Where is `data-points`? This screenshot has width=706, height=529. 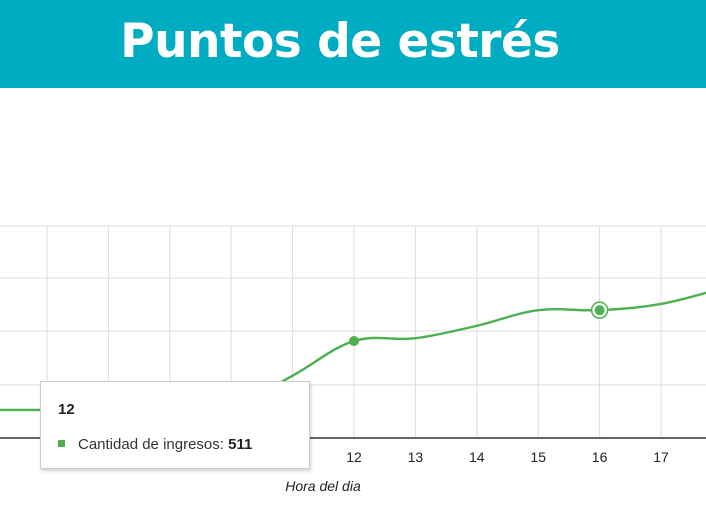 data-points is located at coordinates (479, 324).